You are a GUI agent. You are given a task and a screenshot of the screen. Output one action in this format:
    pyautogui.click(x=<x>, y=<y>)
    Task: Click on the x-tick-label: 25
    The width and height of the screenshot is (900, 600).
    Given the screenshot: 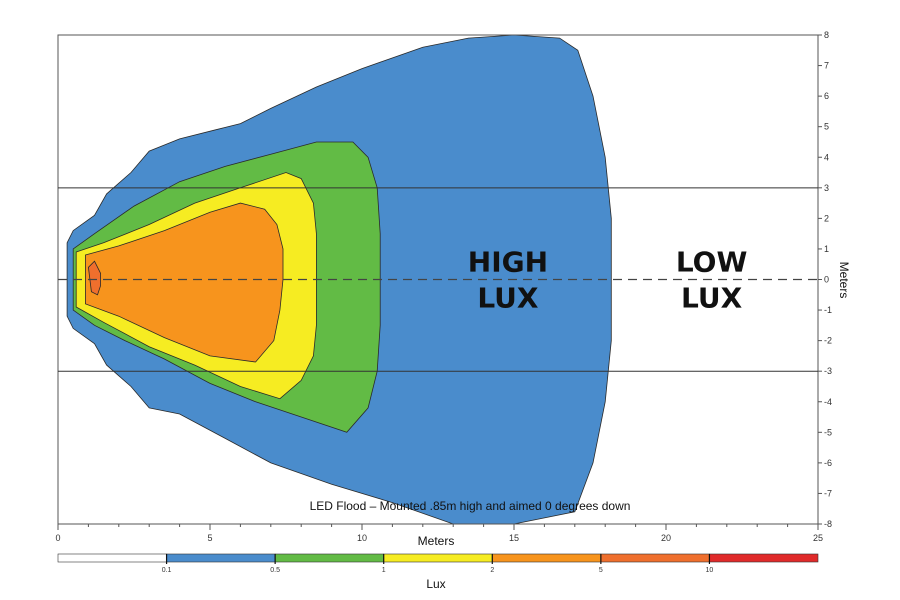 What is the action you would take?
    pyautogui.click(x=818, y=538)
    